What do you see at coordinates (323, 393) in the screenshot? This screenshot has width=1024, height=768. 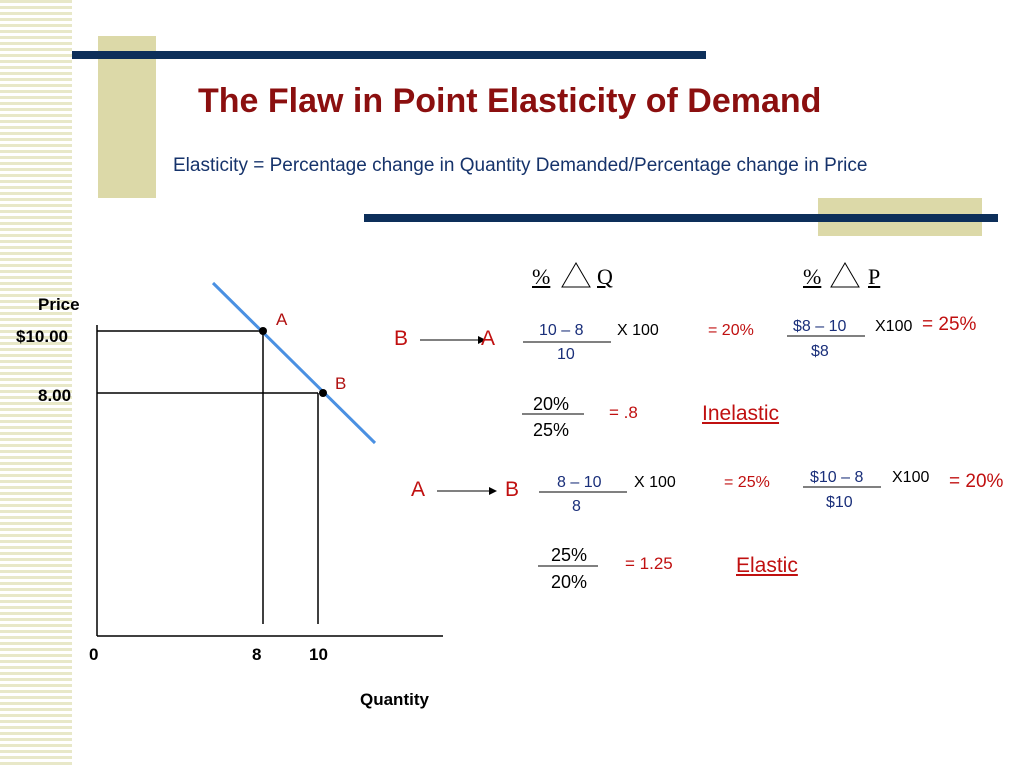 I see `point-b-marker` at bounding box center [323, 393].